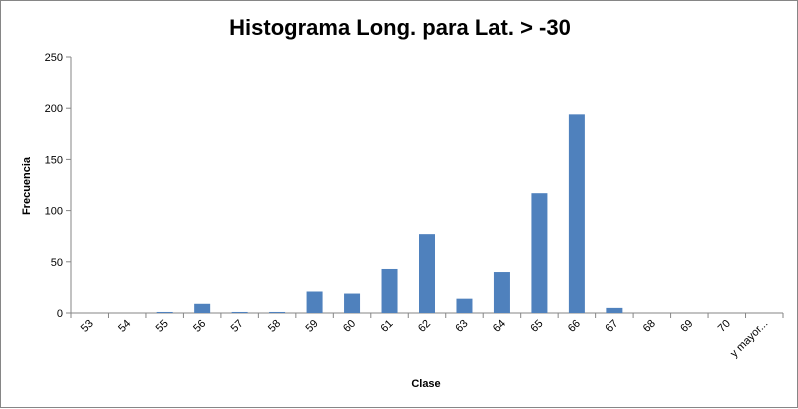 The width and height of the screenshot is (798, 409). Describe the element at coordinates (649, 326) in the screenshot. I see `x-tick-label: 68` at that location.